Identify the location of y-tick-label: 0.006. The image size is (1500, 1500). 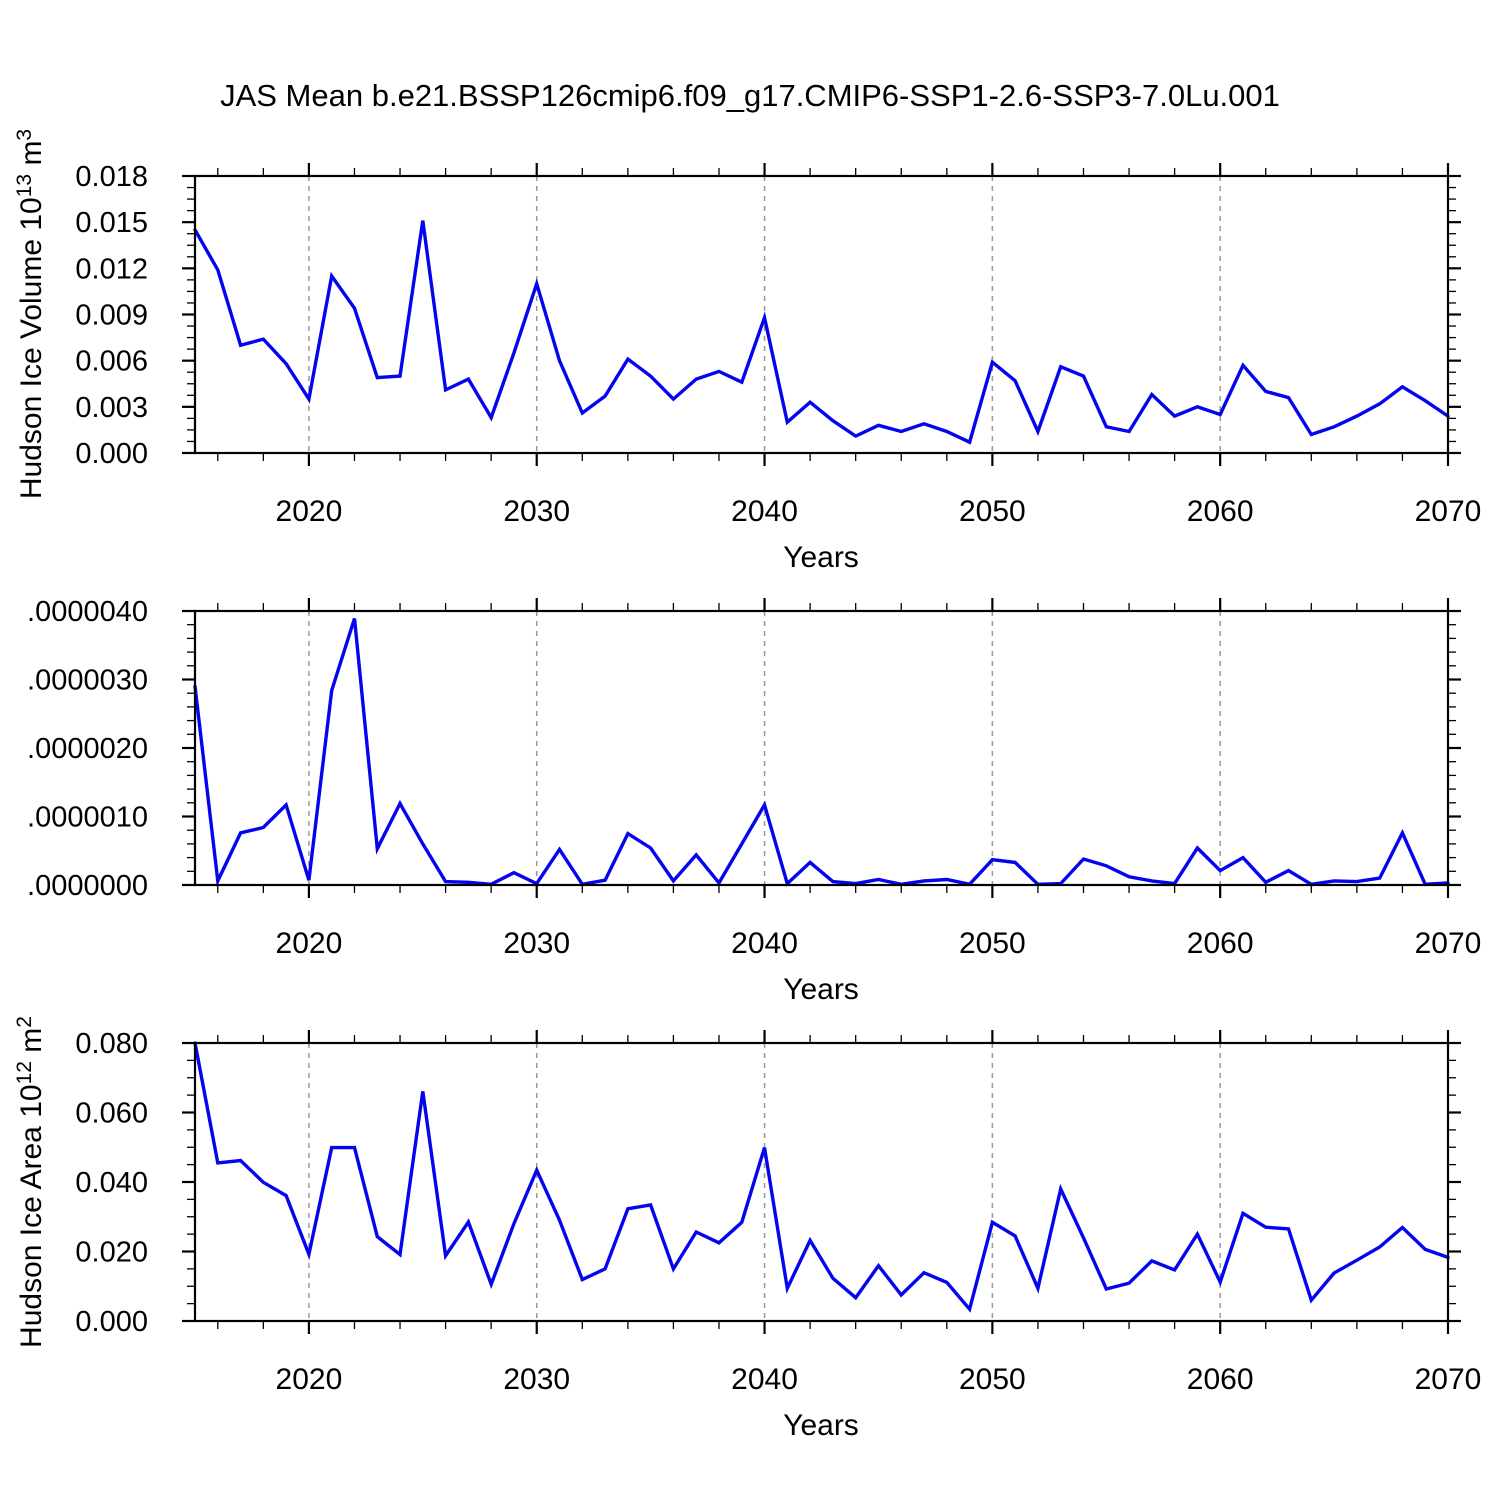
(111, 362).